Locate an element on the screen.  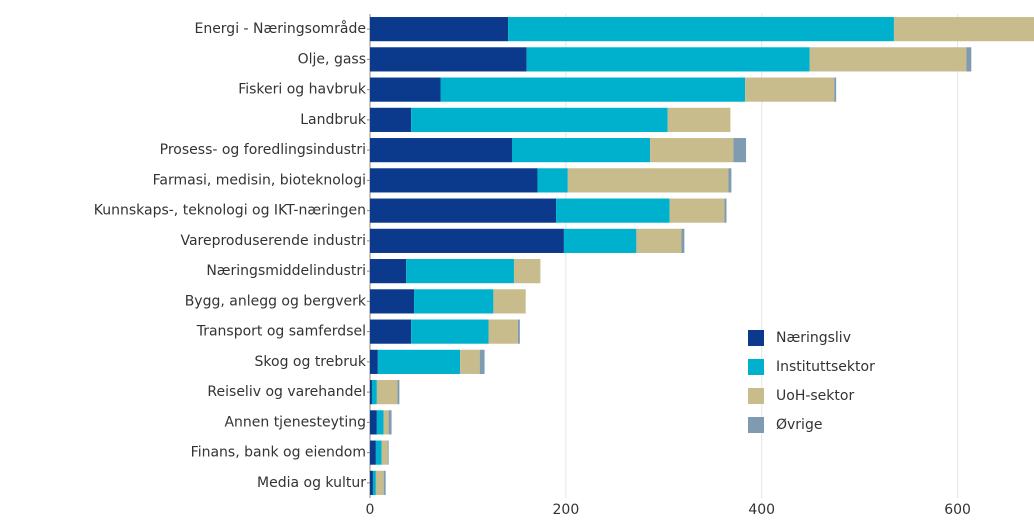
y-tick-label: Annen tjenesteyting is located at coordinates (295, 422).